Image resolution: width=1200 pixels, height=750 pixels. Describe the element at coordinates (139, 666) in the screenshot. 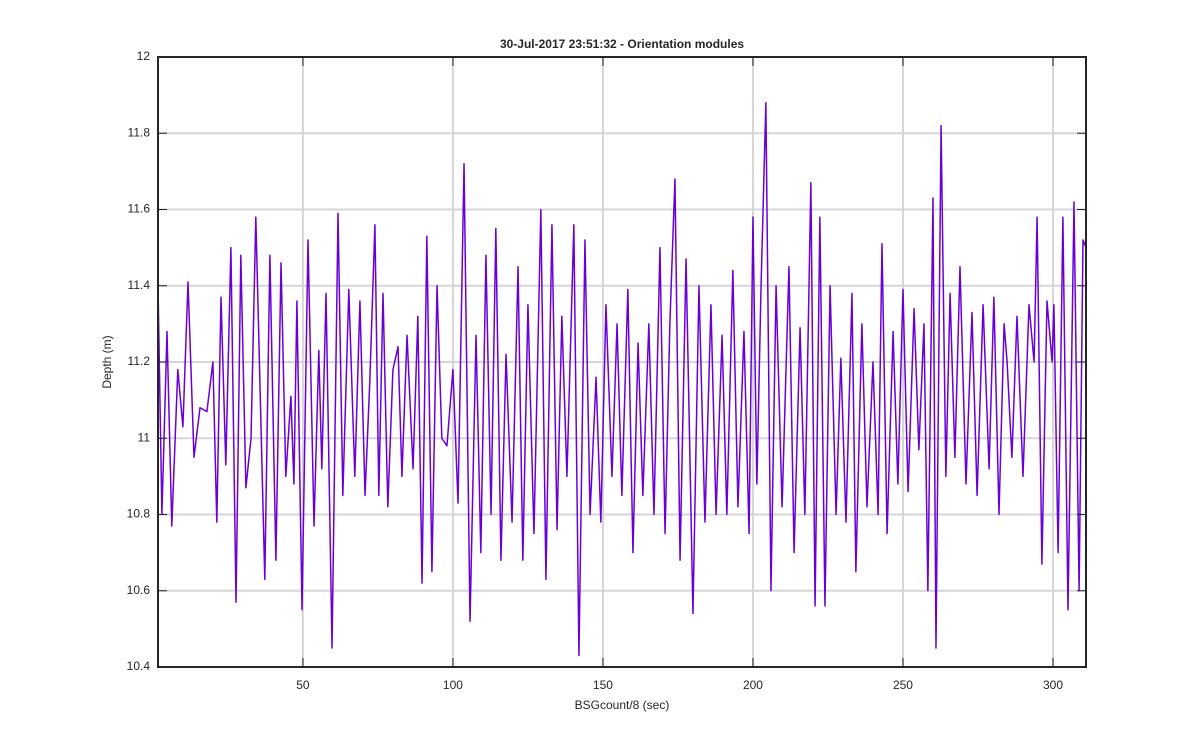

I see `y-tick-label: 10.4` at that location.